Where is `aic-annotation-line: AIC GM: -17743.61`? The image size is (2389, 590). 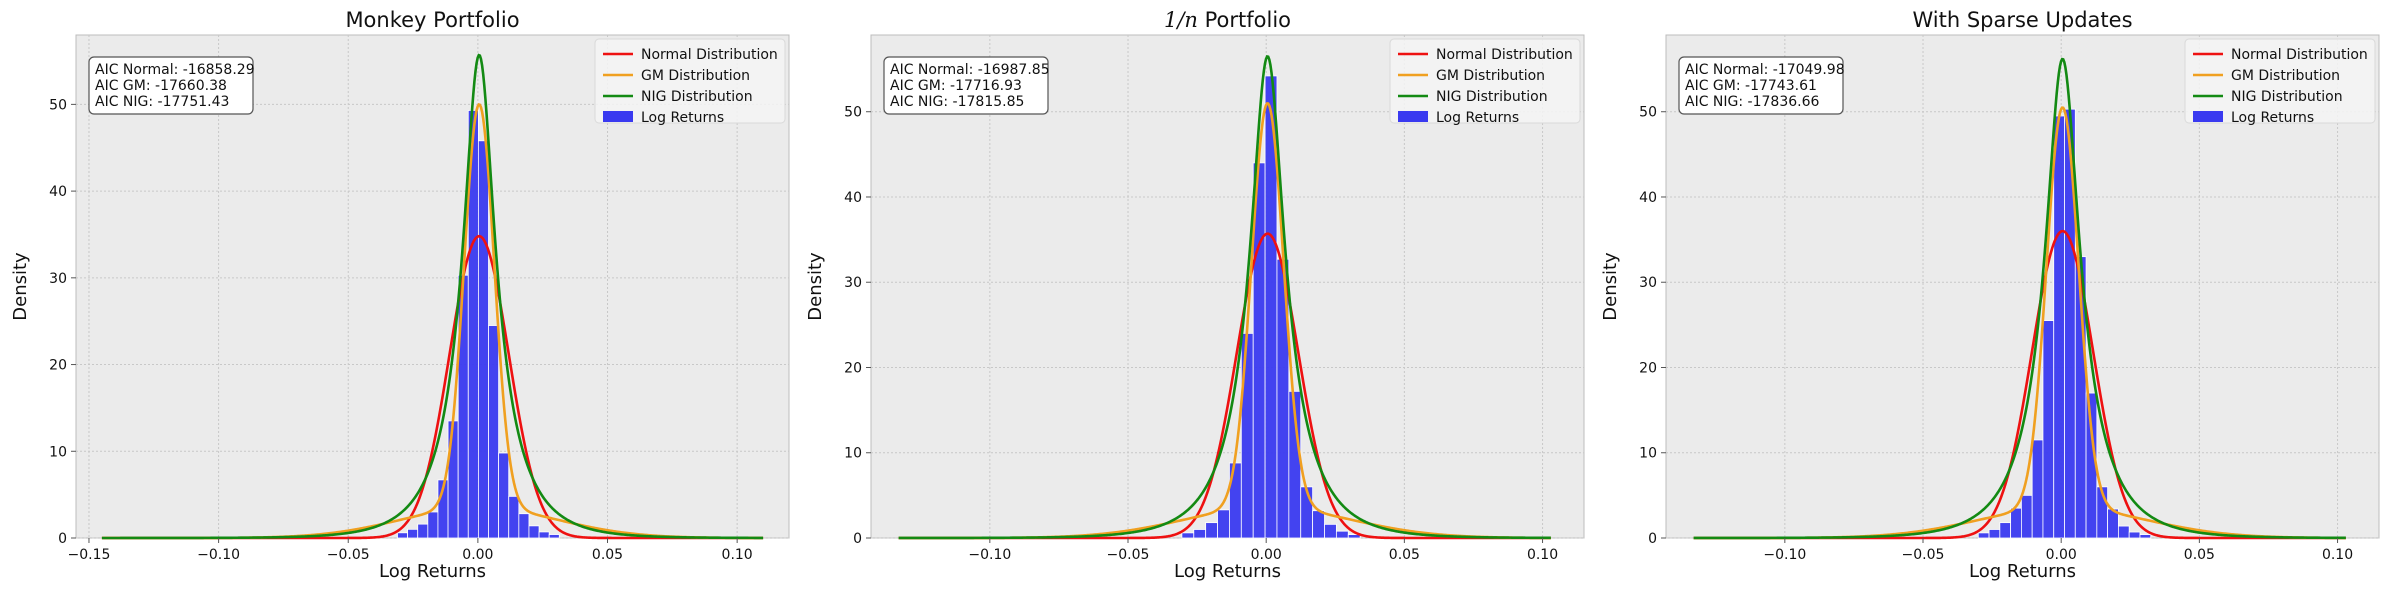
aic-annotation-line: AIC GM: -17743.61 is located at coordinates (1751, 86).